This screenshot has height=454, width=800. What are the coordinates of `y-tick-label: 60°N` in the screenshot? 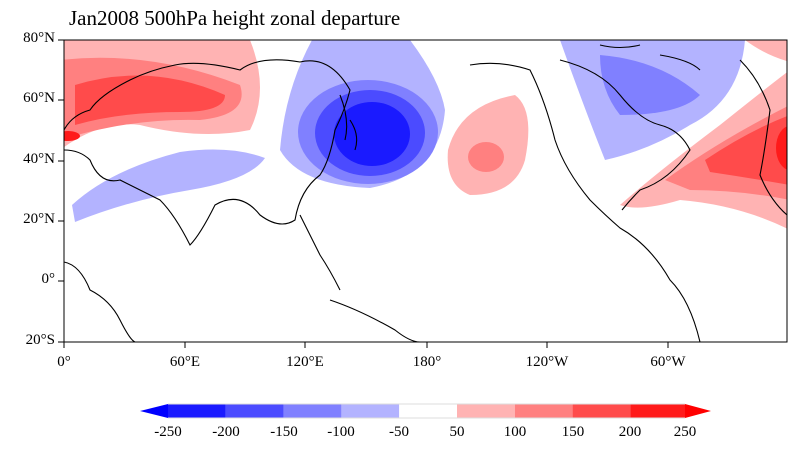 It's located at (39, 98).